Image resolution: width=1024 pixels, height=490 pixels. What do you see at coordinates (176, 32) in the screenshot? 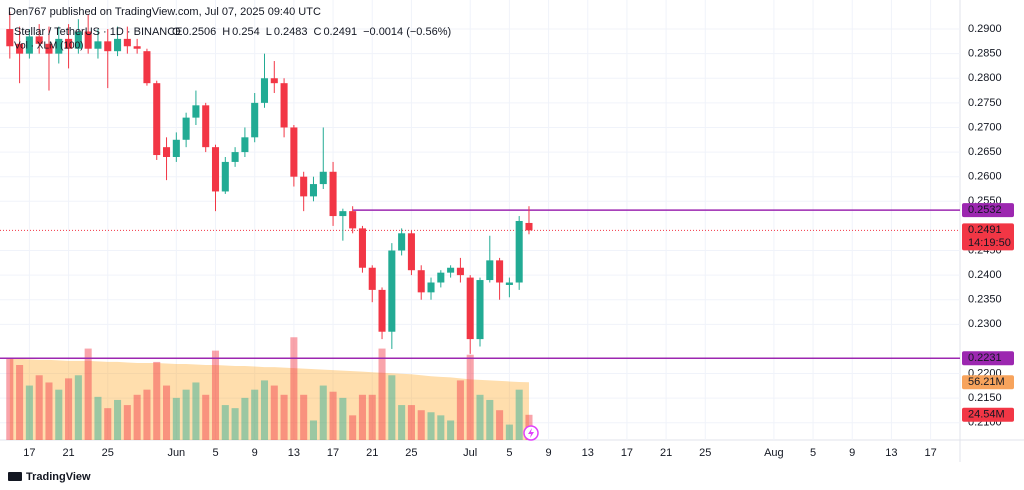
I see `ohlc-key: O` at bounding box center [176, 32].